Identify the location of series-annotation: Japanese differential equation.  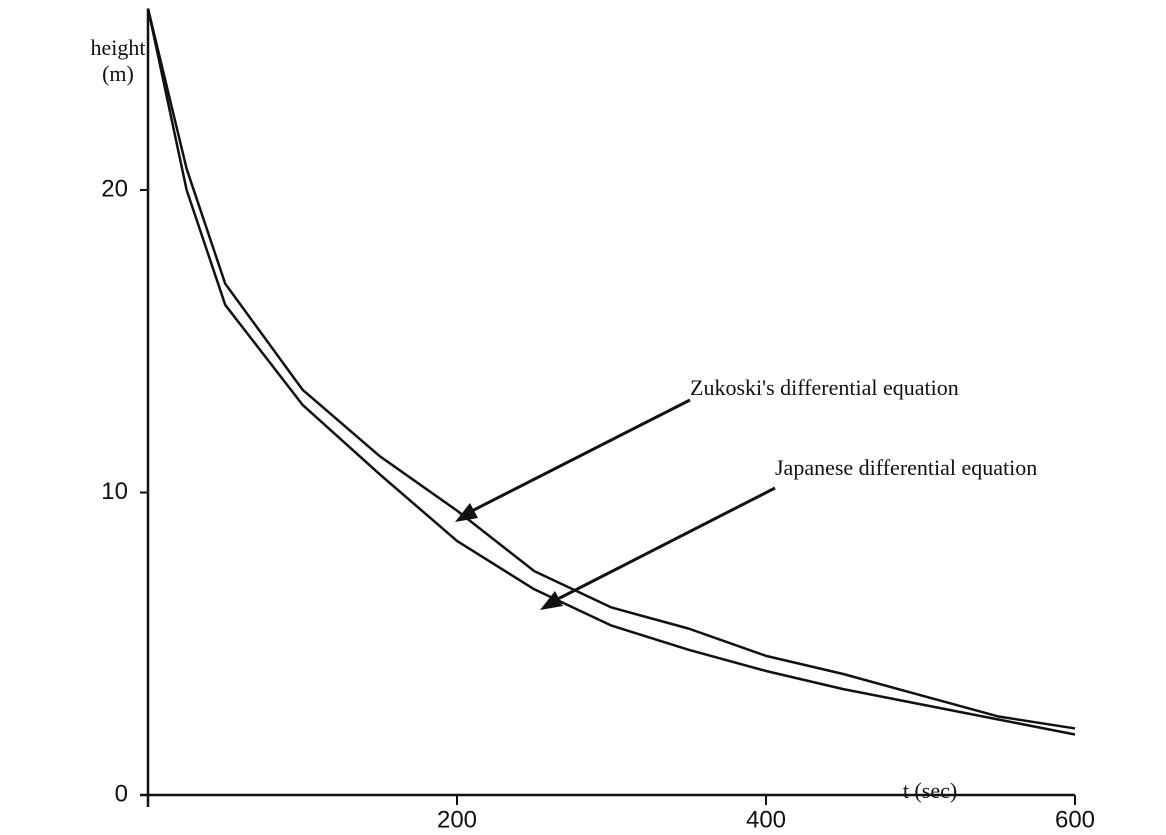
(906, 467).